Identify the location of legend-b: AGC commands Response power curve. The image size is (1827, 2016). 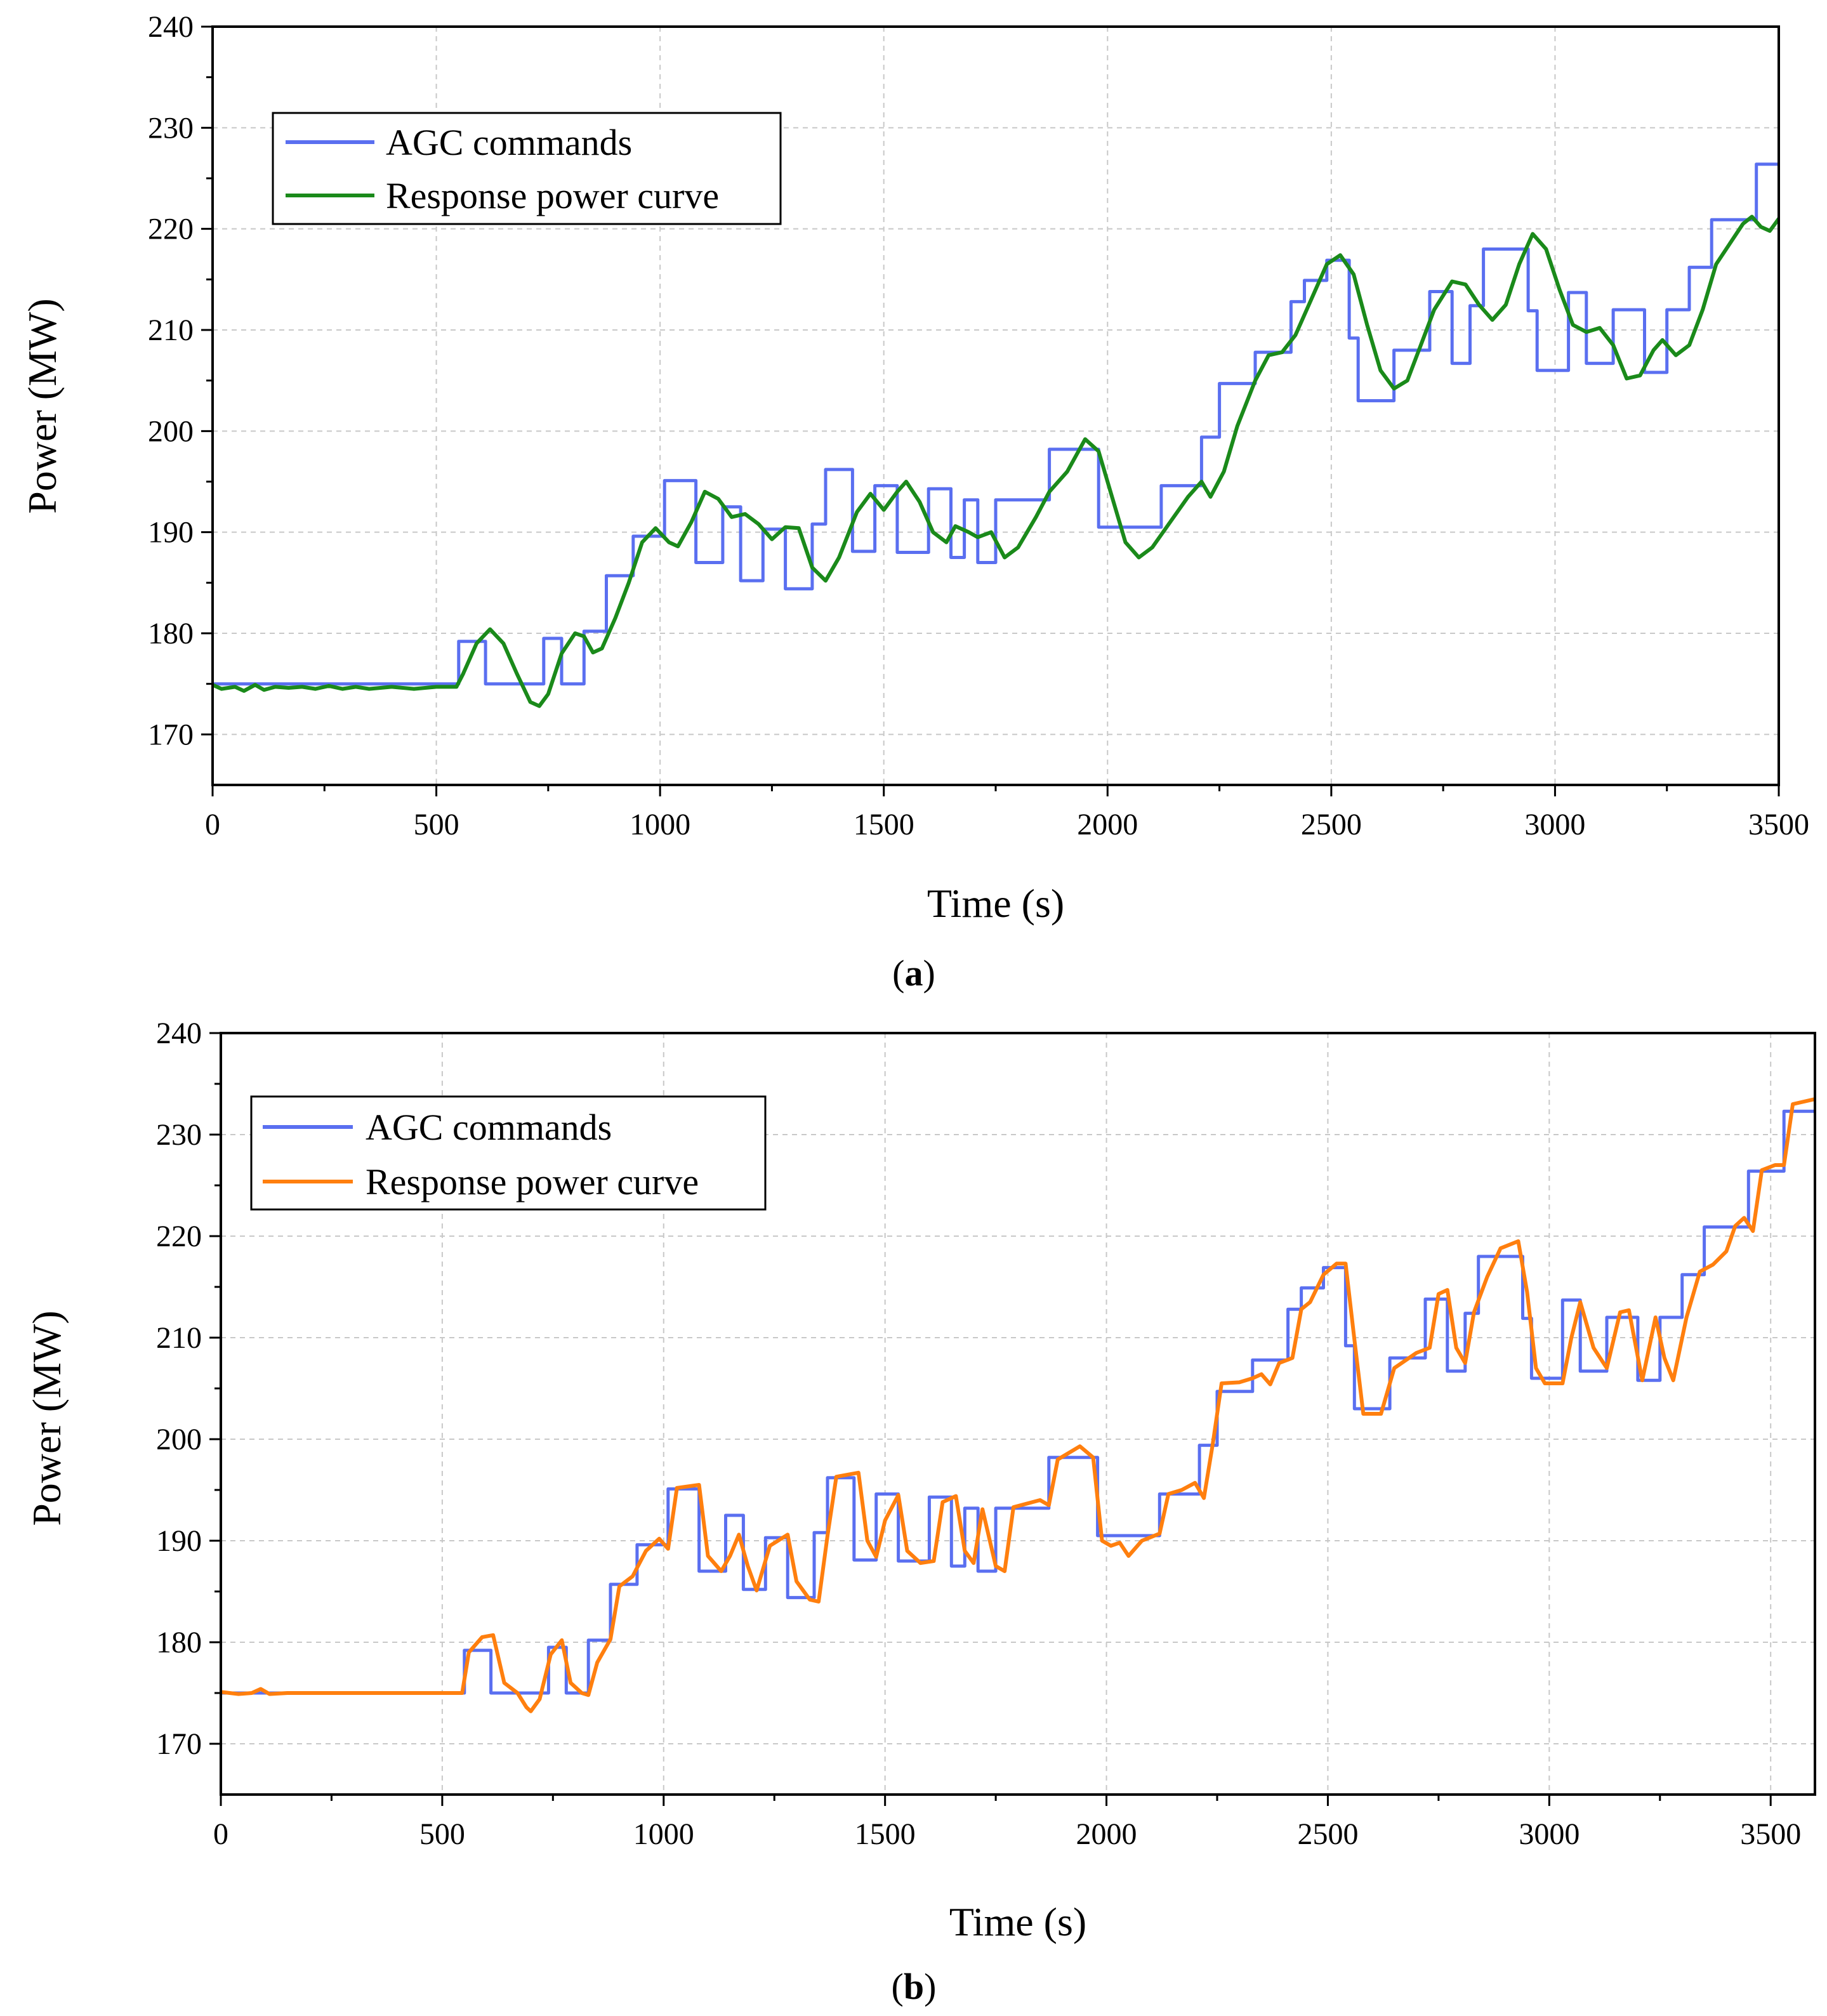
(508, 1153).